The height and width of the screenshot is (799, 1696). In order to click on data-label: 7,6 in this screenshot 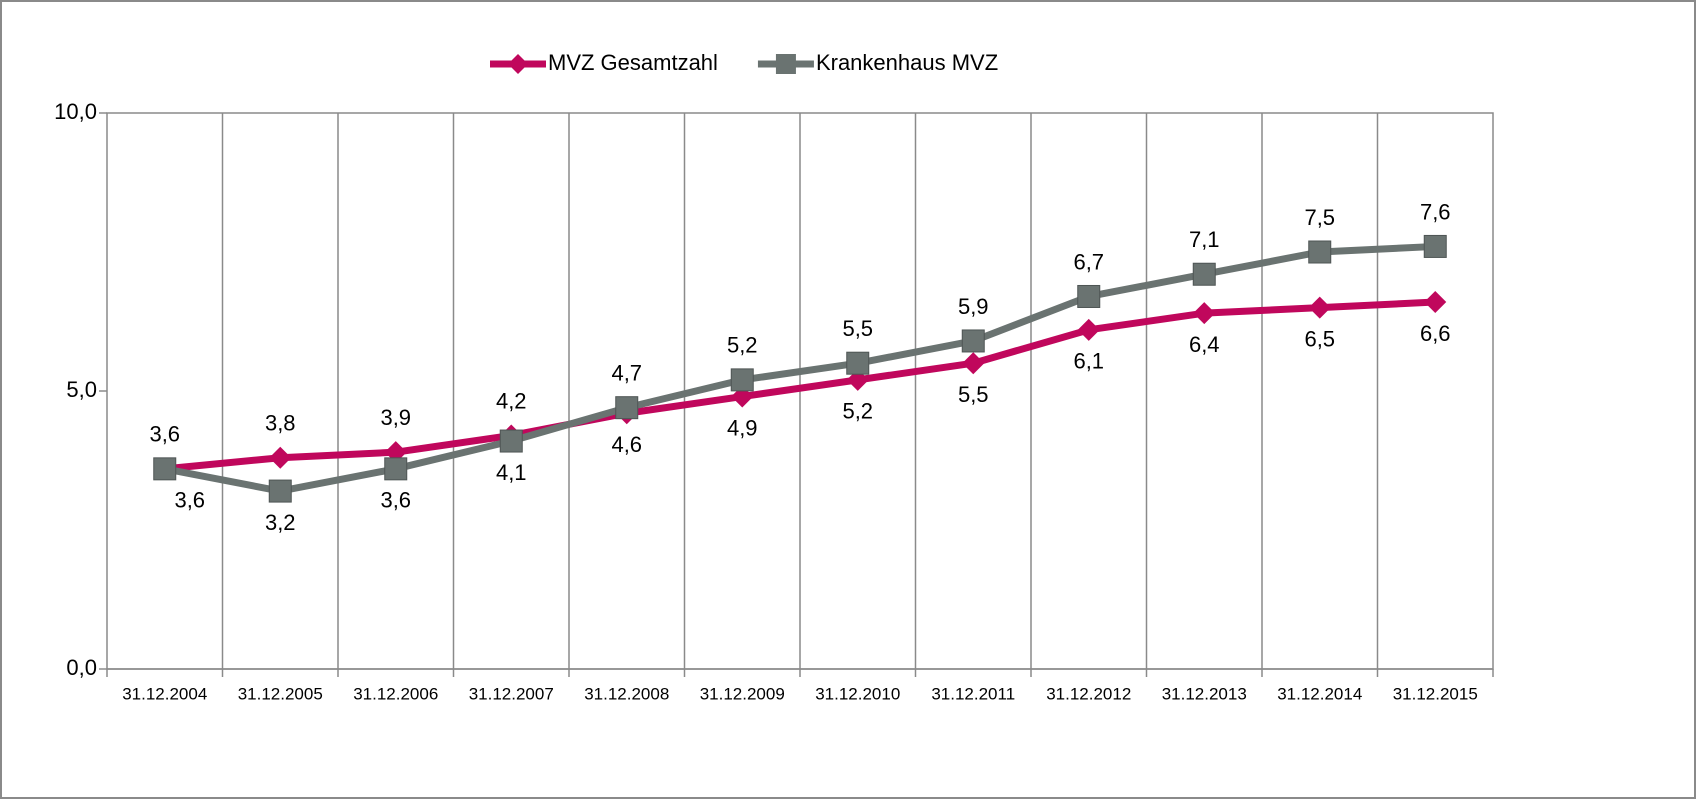, I will do `click(1435, 211)`.